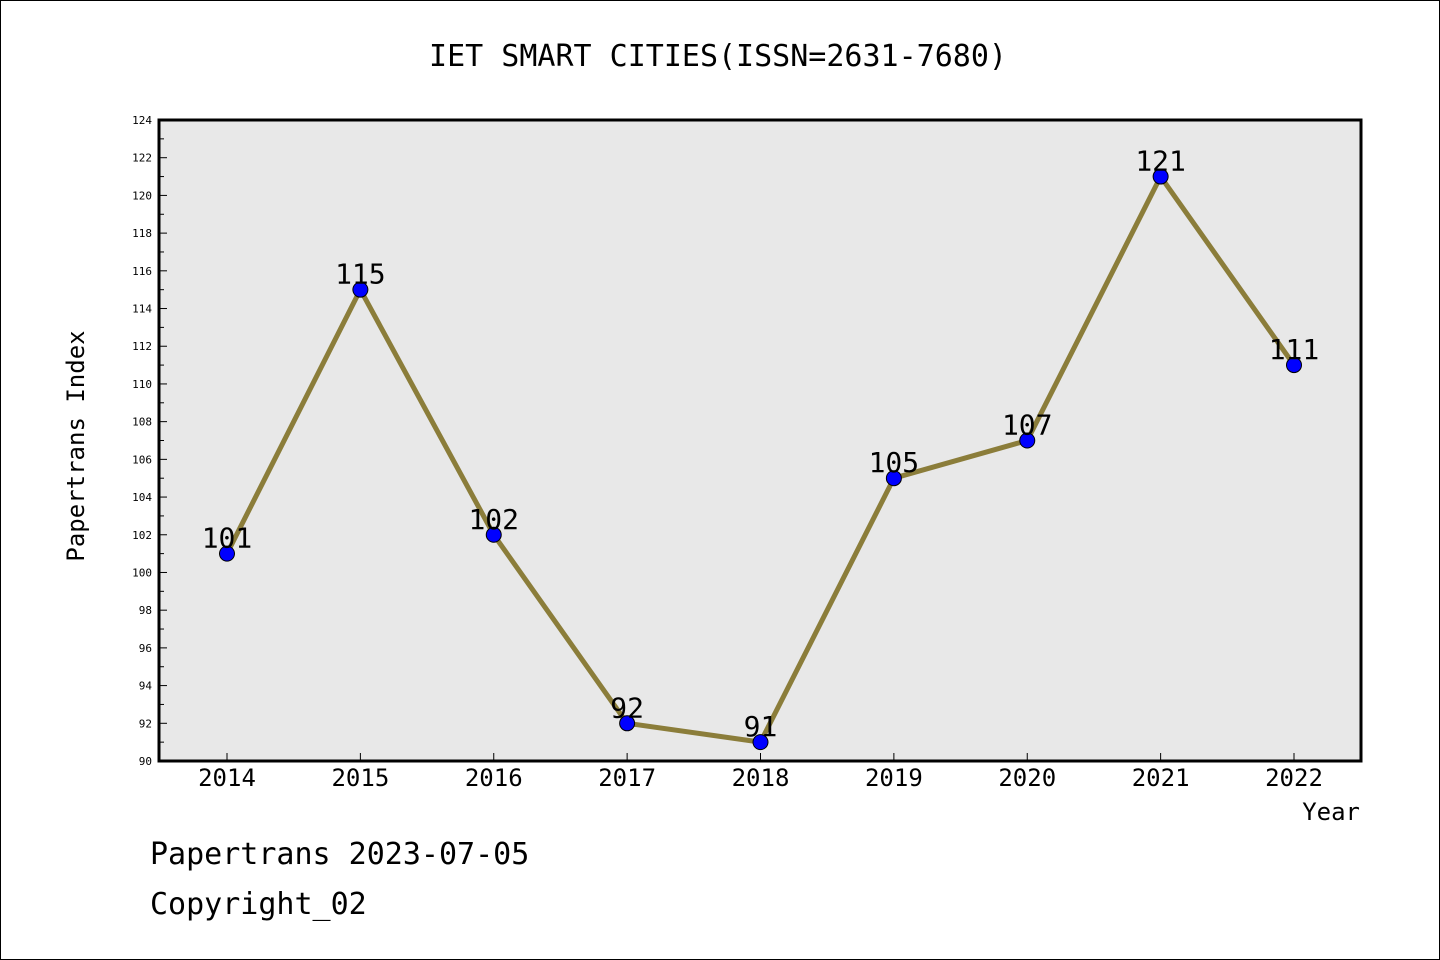 This screenshot has width=1440, height=960. What do you see at coordinates (1294, 778) in the screenshot?
I see `x-tick-label-2022: 2022` at bounding box center [1294, 778].